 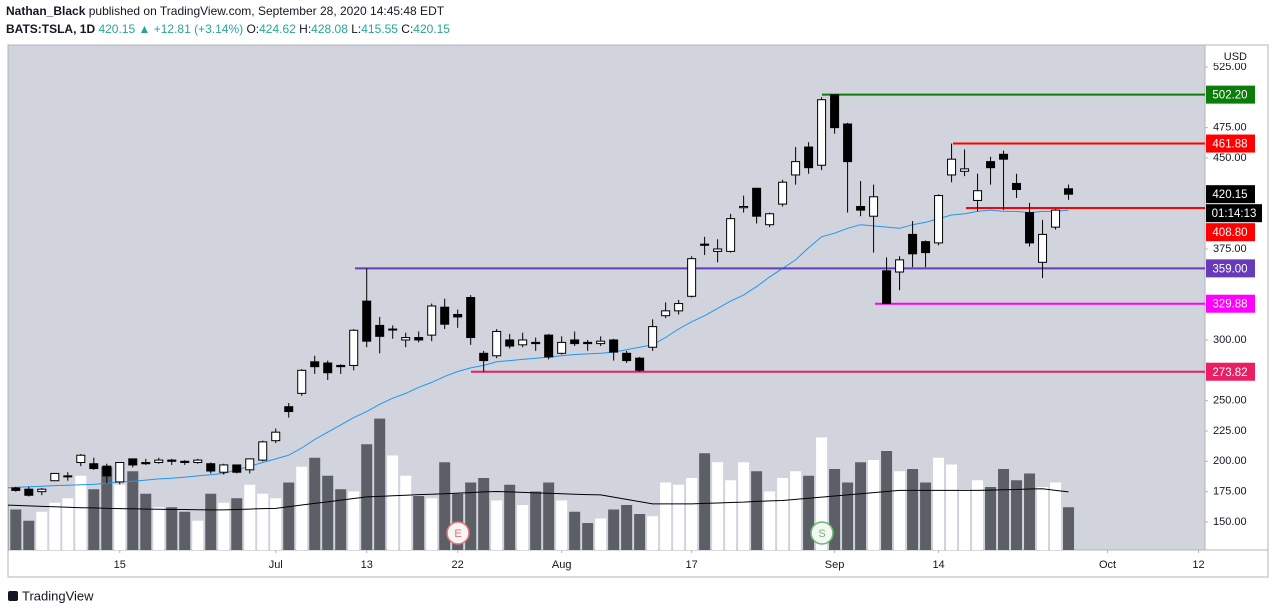 I want to click on x-tick-label: 13, so click(x=367, y=565).